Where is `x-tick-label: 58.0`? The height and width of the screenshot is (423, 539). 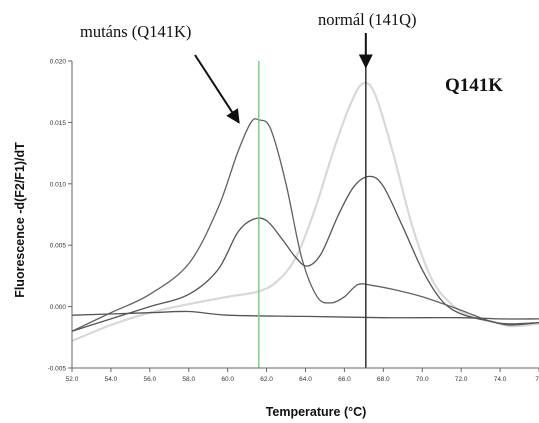
x-tick-label: 58.0 is located at coordinates (188, 379).